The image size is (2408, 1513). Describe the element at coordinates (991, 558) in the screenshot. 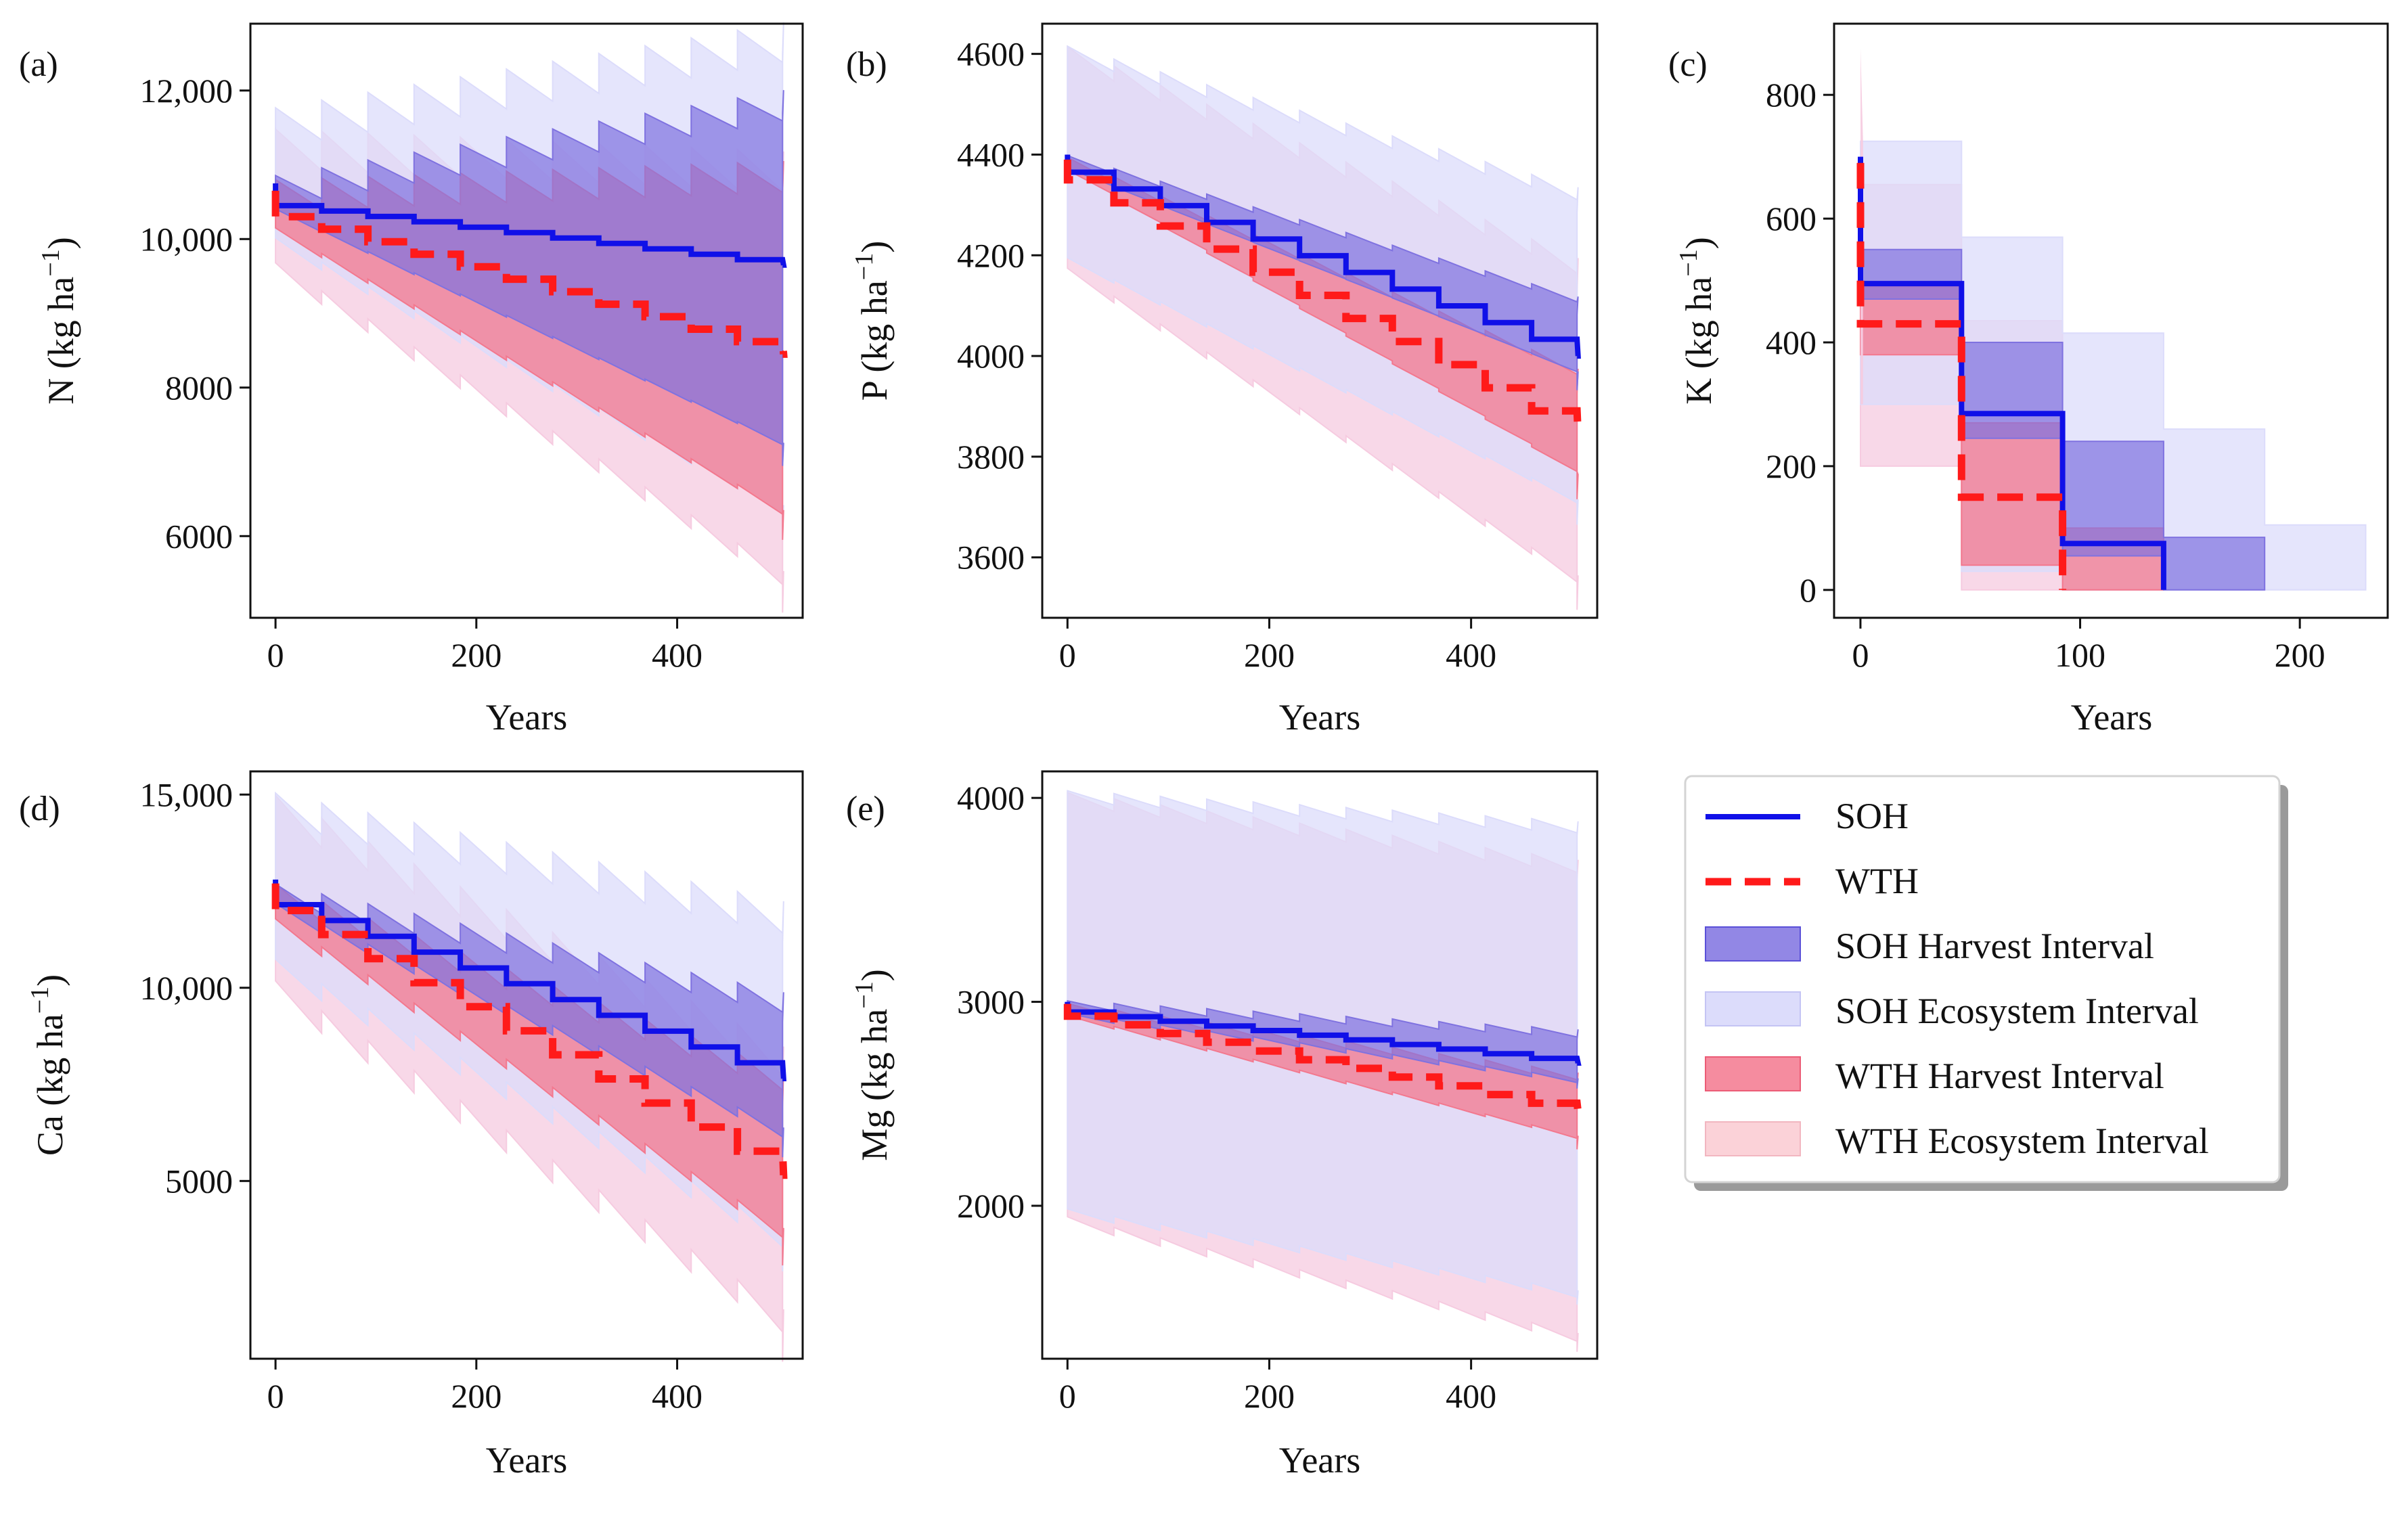

I see `panel-b-ytick-label: 3600` at that location.